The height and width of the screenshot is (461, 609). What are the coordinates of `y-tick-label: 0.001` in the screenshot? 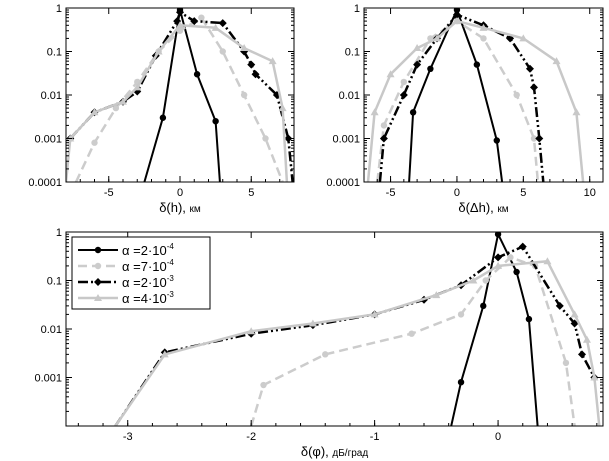 It's located at (48, 140).